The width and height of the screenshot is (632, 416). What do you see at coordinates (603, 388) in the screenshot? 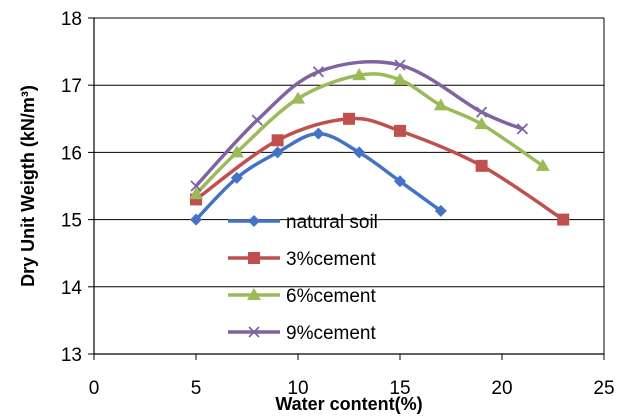
I see `x-tick-label: 25` at bounding box center [603, 388].